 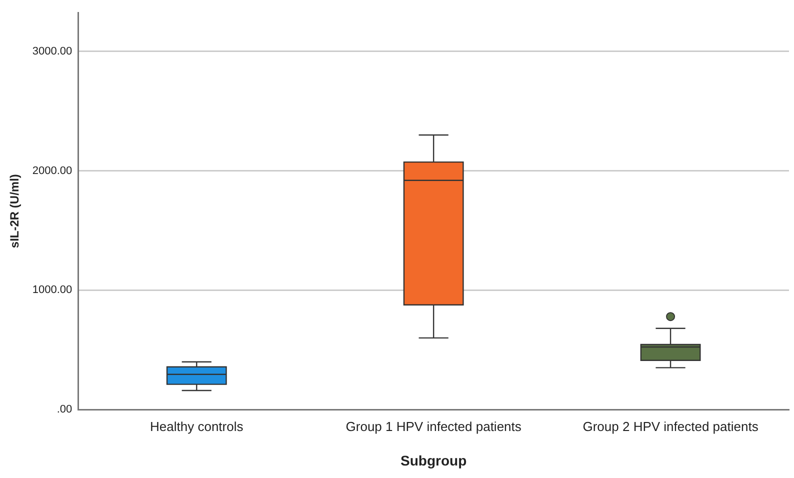 I want to click on y-axis-title: sIL-2R (U/ml), so click(x=15, y=211).